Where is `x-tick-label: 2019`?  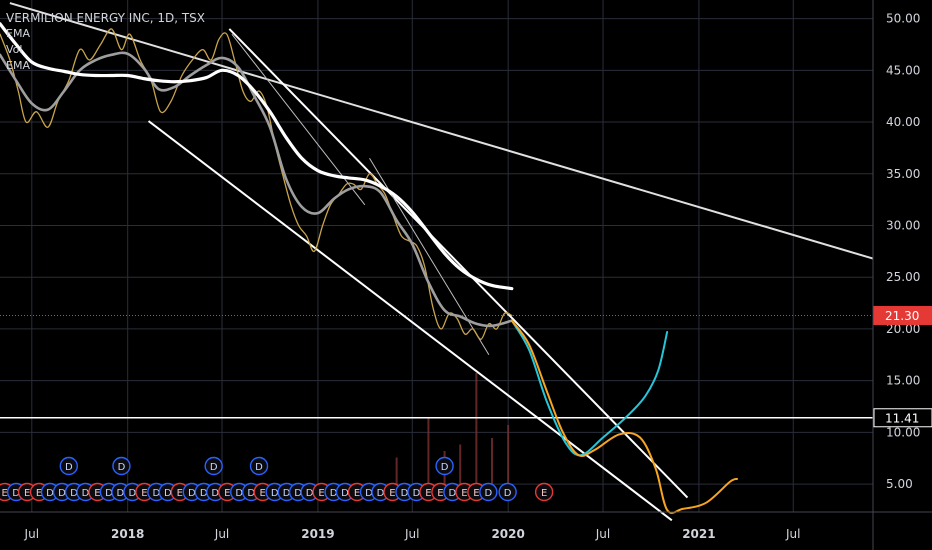
x-tick-label: 2019 is located at coordinates (317, 534).